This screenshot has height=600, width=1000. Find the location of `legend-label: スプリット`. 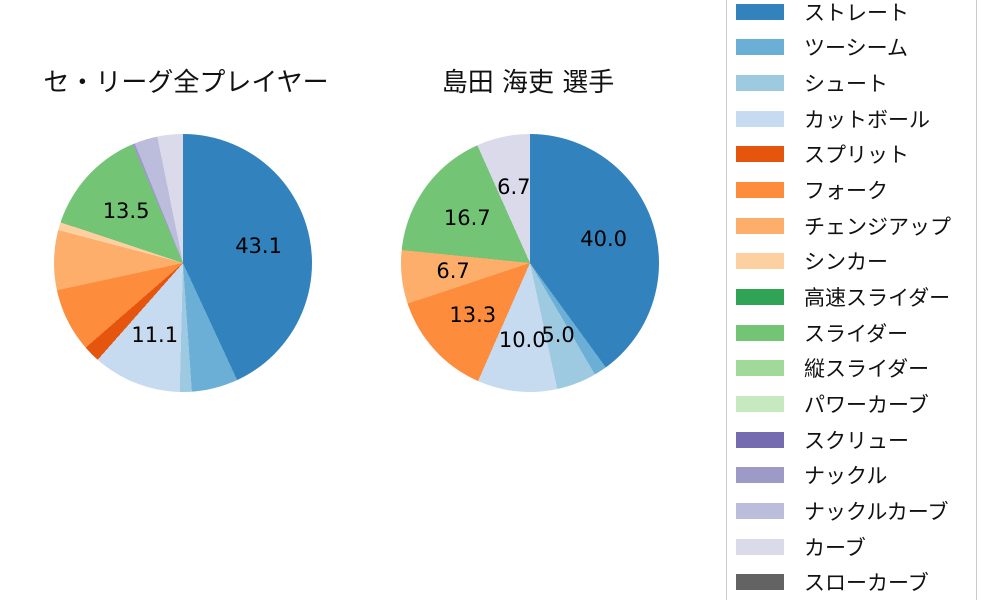

legend-label: スプリット is located at coordinates (856, 155).